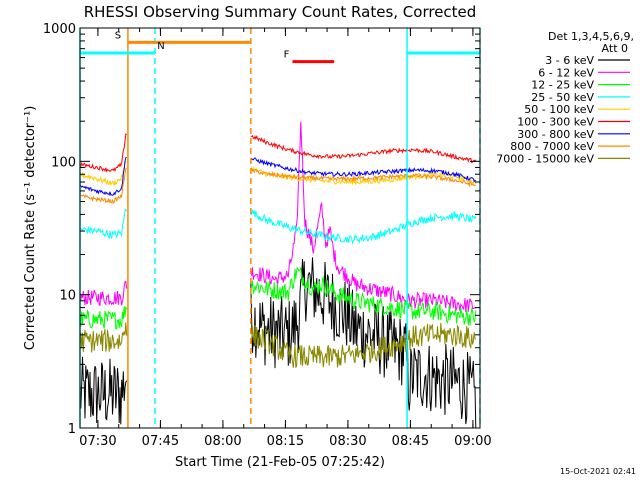 This screenshot has width=640, height=480. Describe the element at coordinates (545, 158) in the screenshot. I see `legend-label: 7000 - 15000 keV` at that location.